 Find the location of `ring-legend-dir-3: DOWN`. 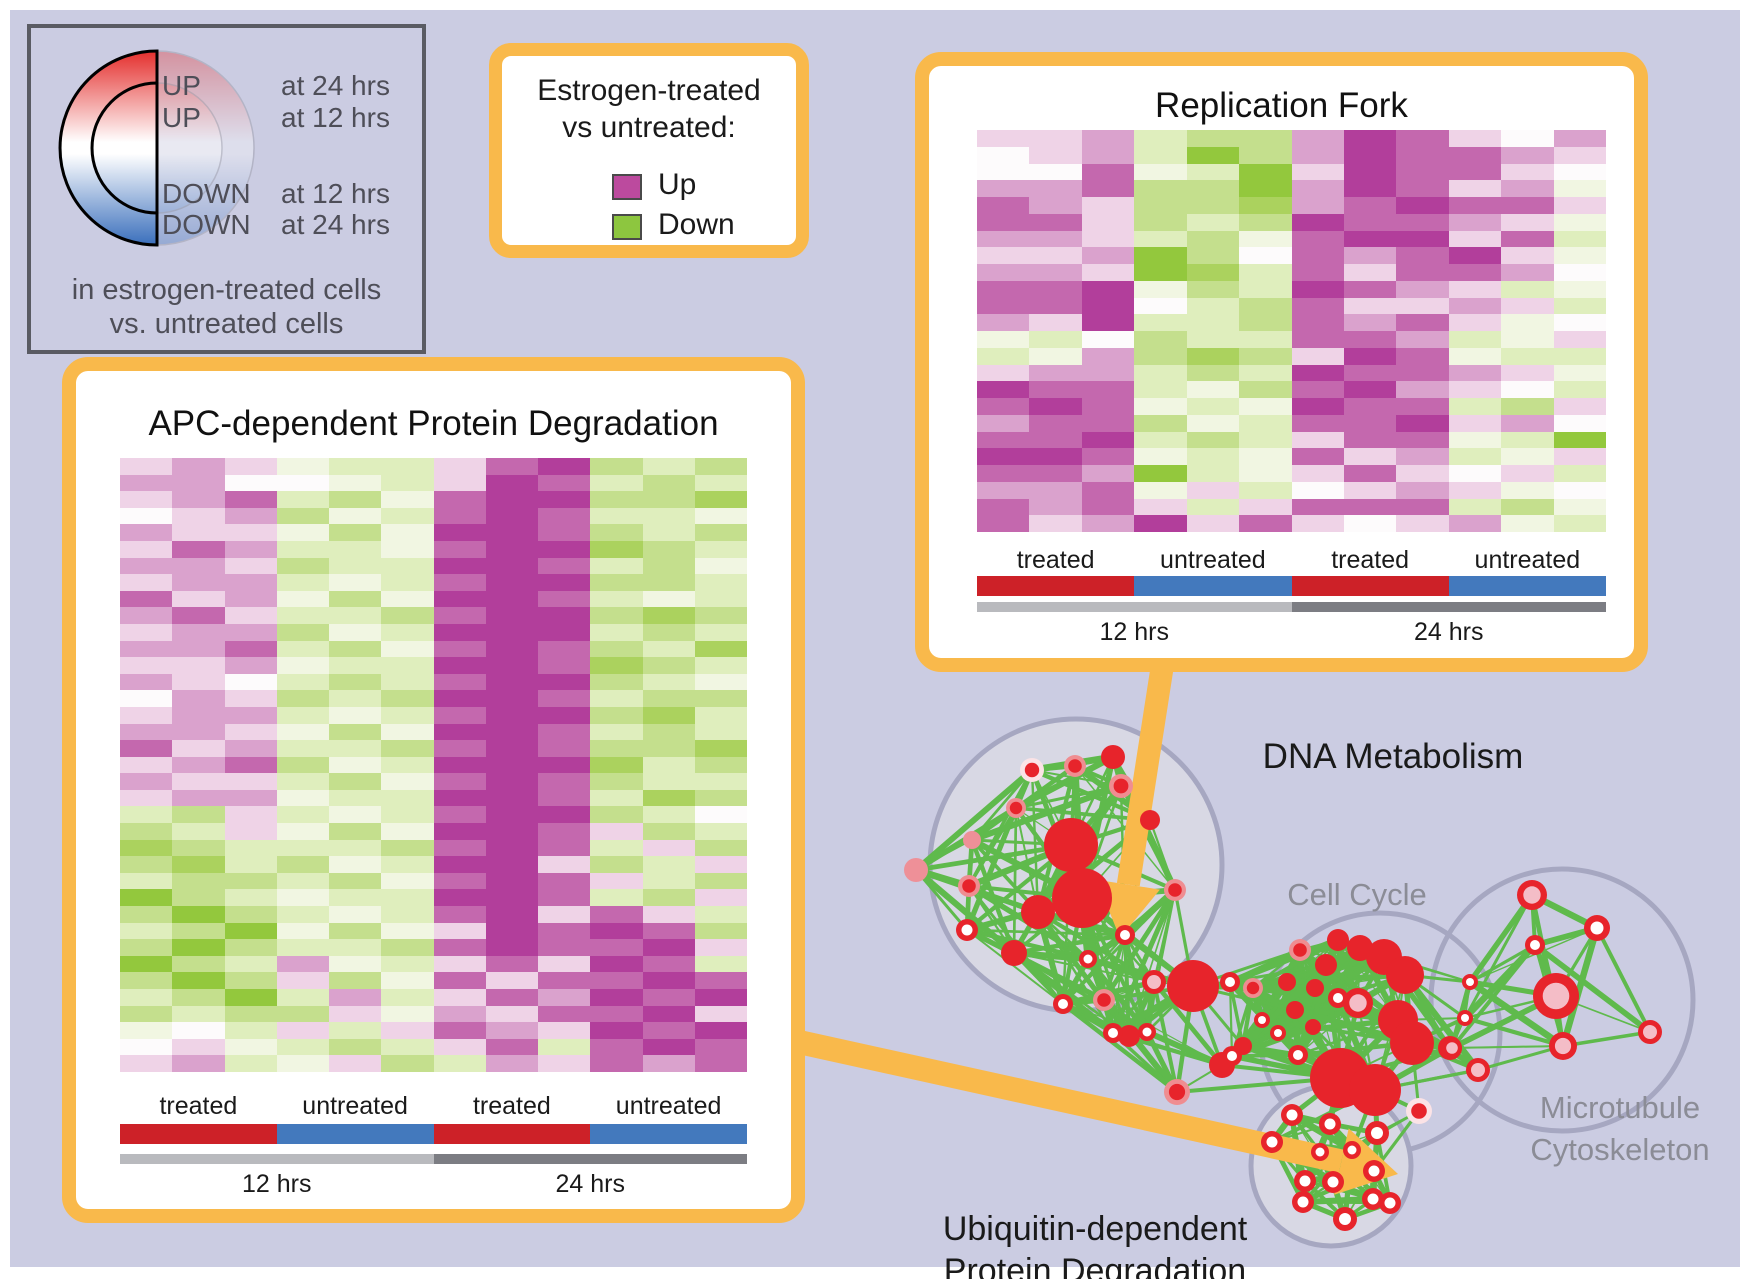

ring-legend-dir-3: DOWN is located at coordinates (206, 224).